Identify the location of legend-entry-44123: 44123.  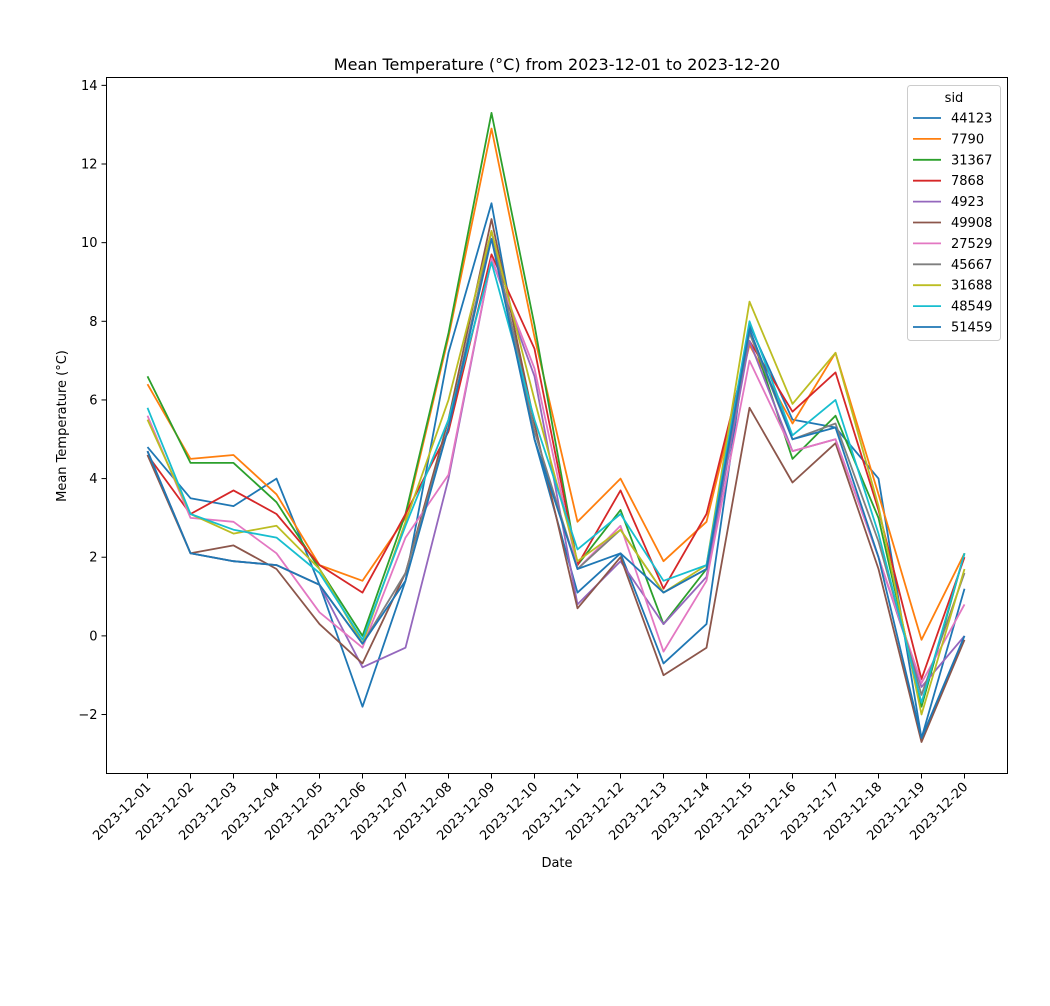
(971, 119).